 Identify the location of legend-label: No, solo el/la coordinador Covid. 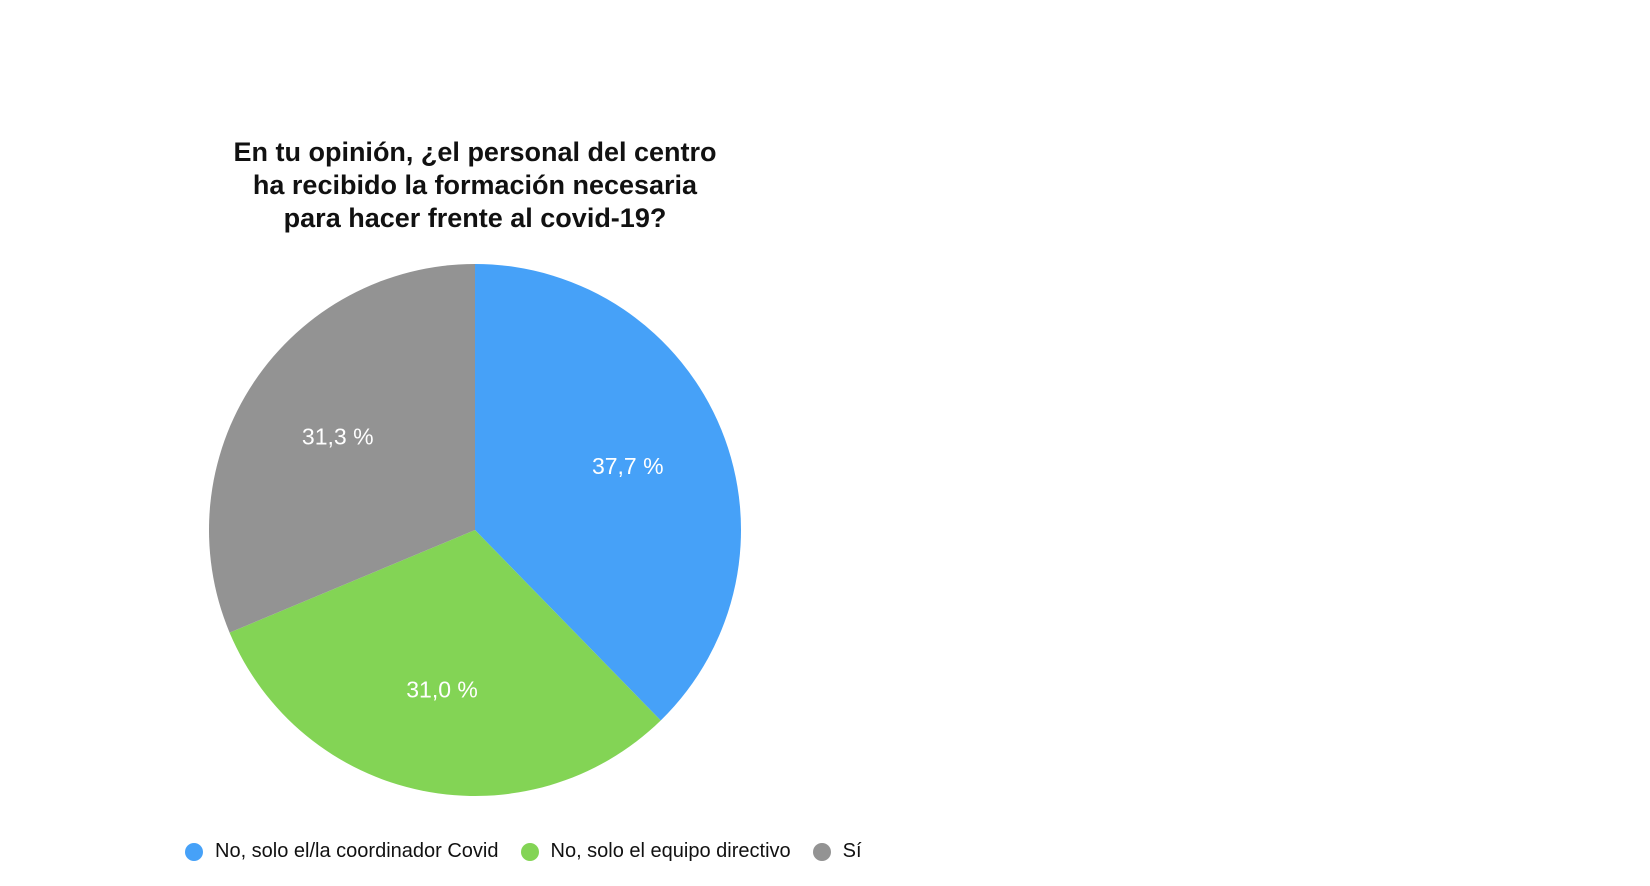
(357, 851).